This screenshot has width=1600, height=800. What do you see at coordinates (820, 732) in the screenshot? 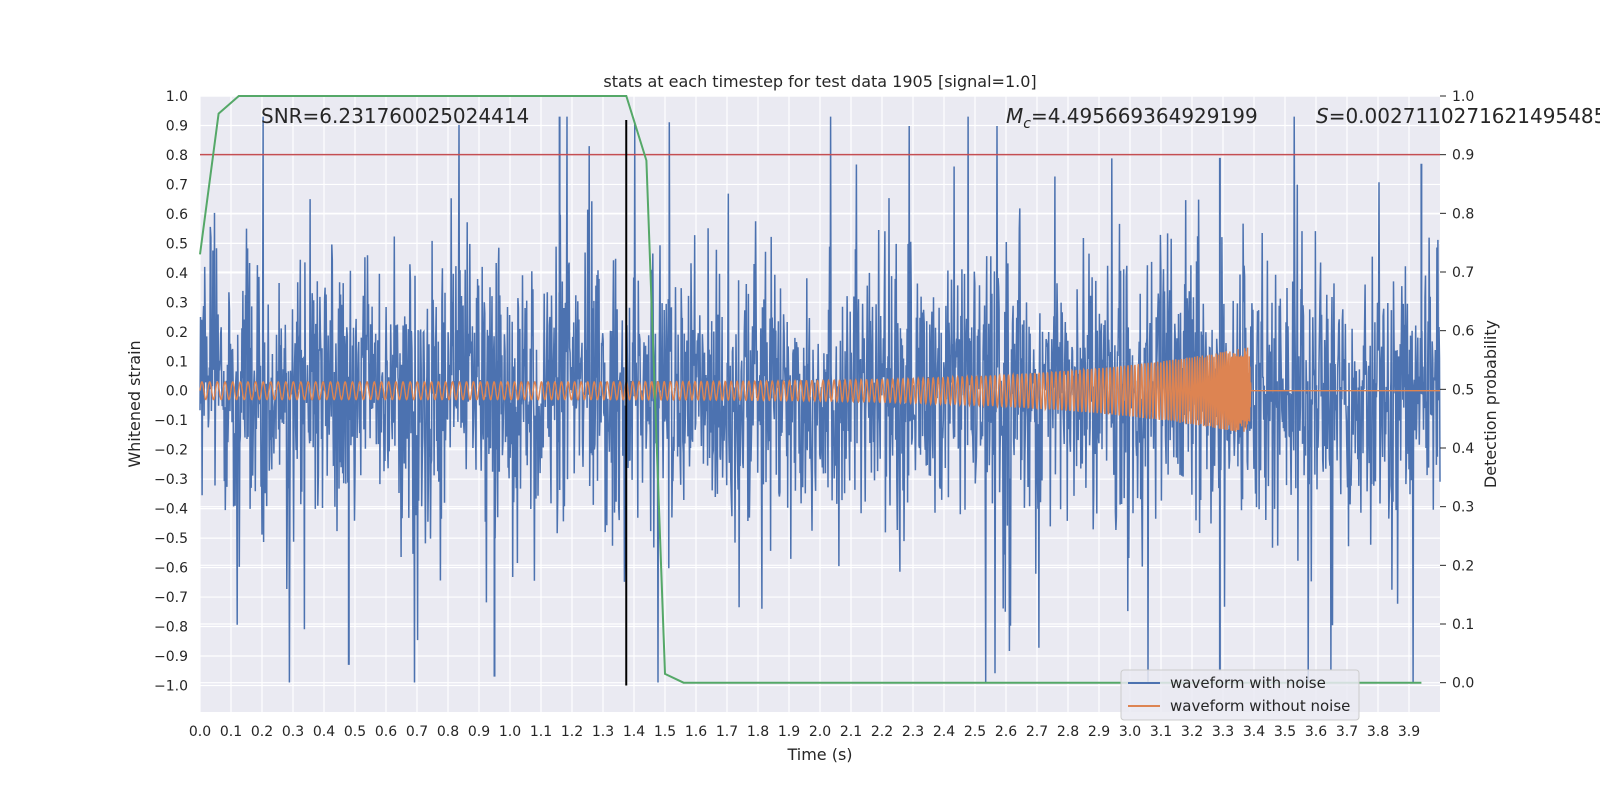
I see `x-tick-label: 2.0` at bounding box center [820, 732].